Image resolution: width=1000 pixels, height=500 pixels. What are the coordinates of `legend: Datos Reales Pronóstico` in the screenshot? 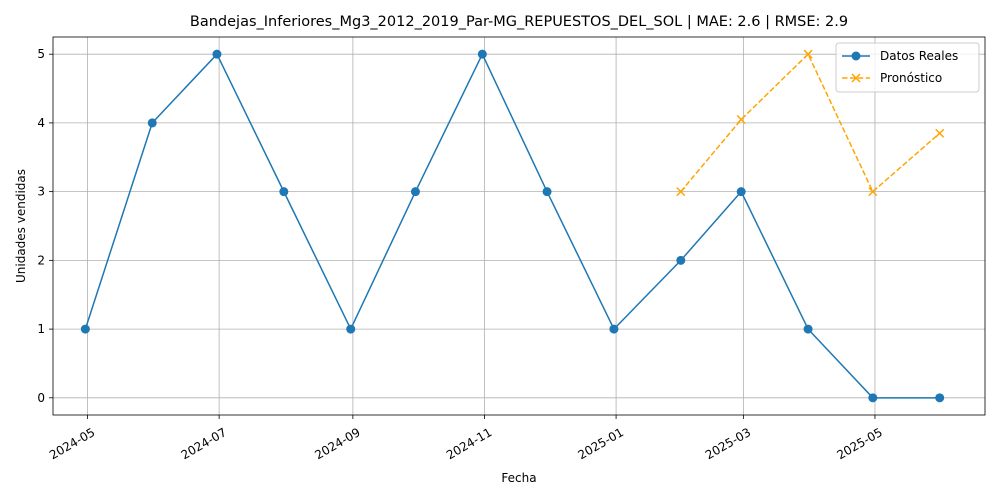 It's located at (907, 67).